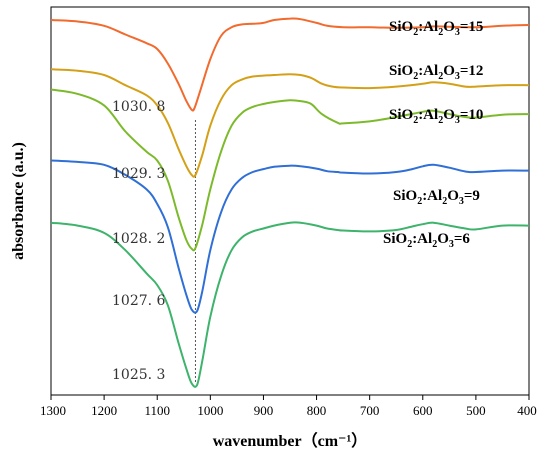  What do you see at coordinates (264, 410) in the screenshot?
I see `x-tick-label: 900` at bounding box center [264, 410].